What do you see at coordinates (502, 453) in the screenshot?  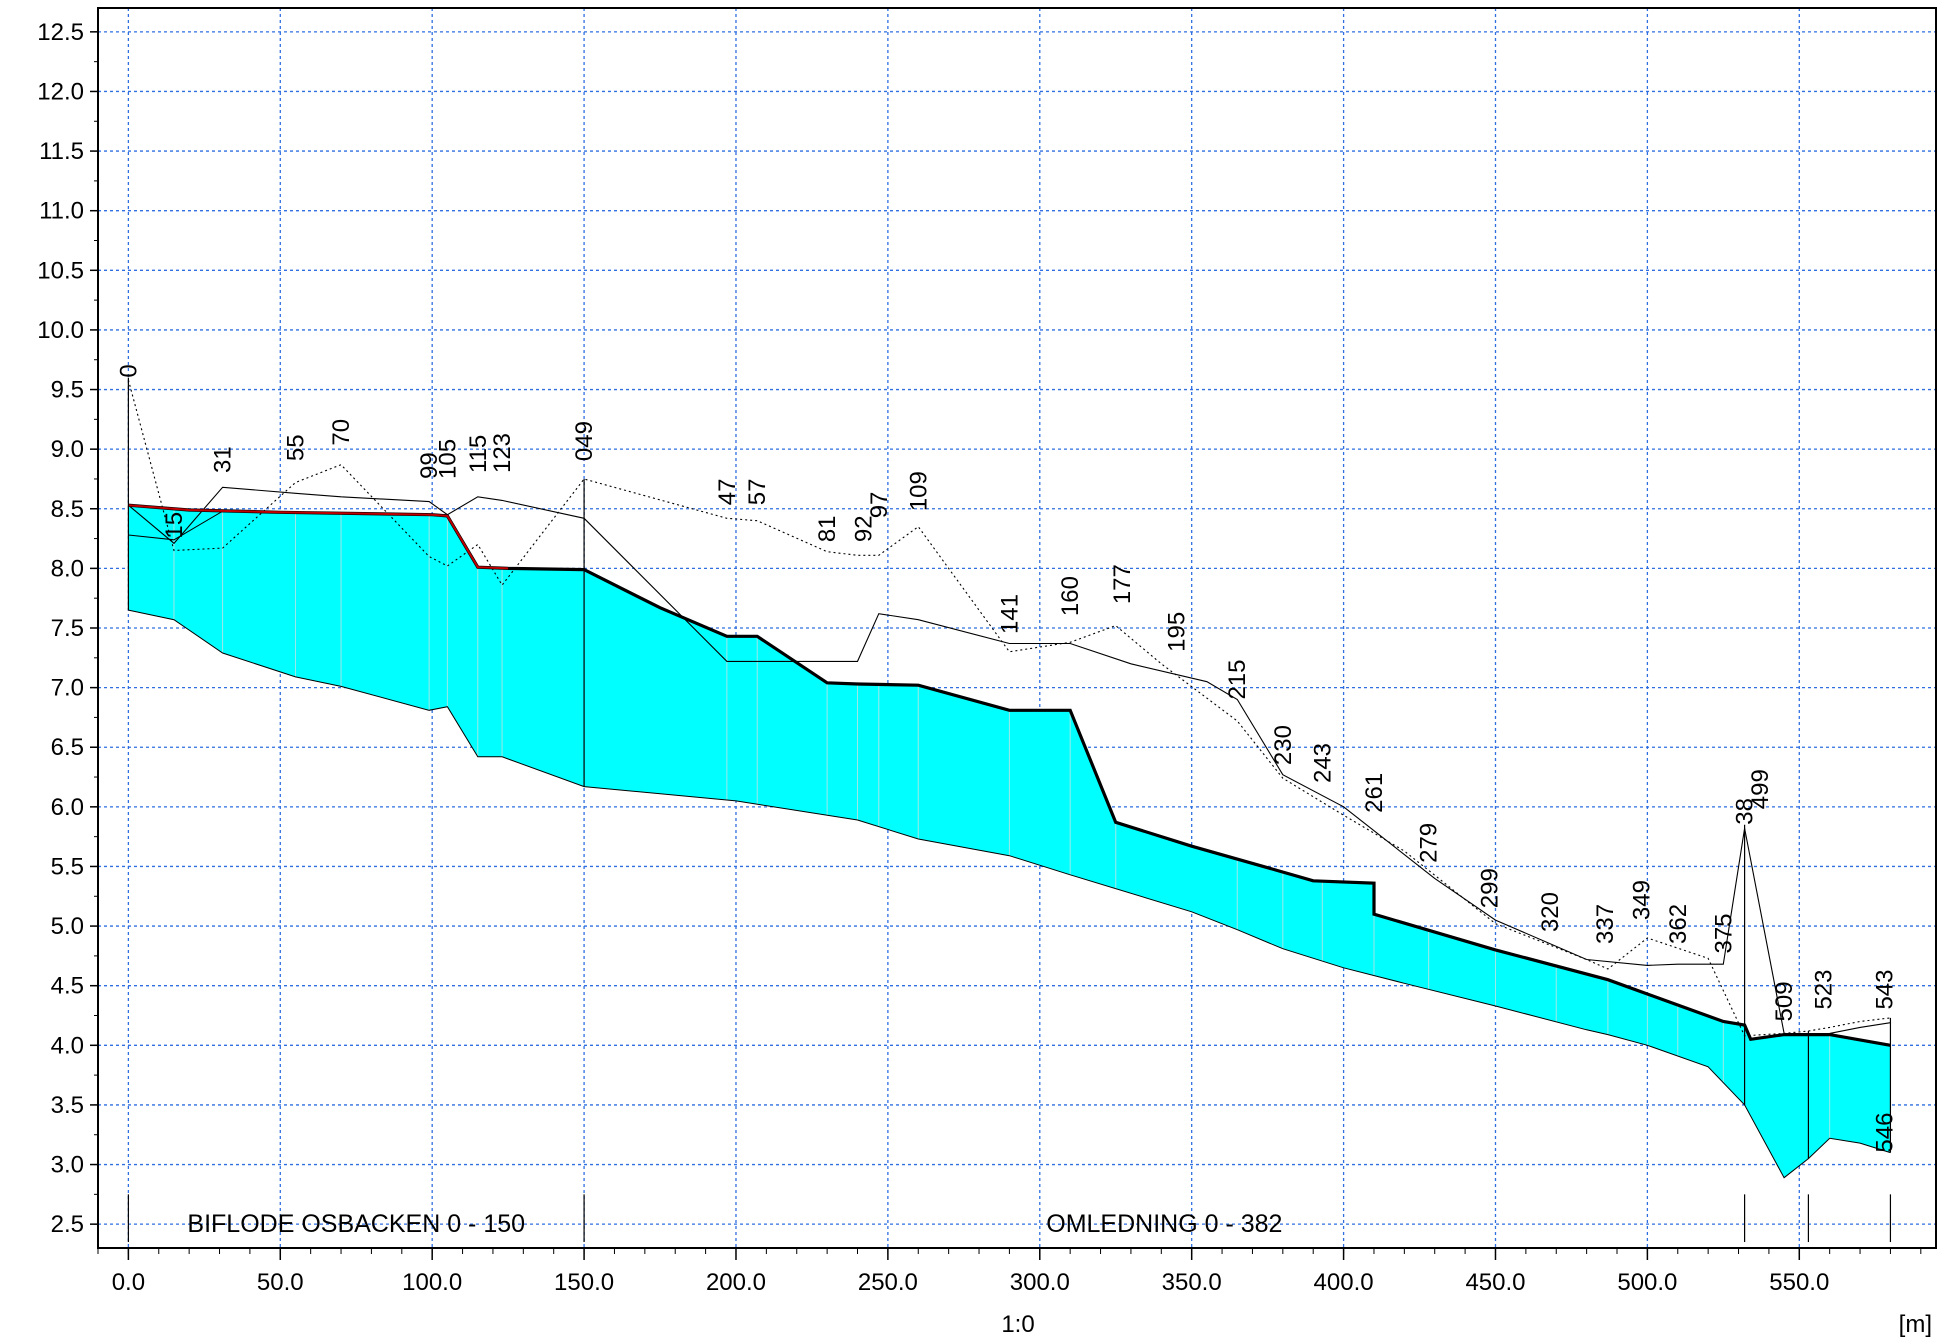 I see `section-label: 123` at bounding box center [502, 453].